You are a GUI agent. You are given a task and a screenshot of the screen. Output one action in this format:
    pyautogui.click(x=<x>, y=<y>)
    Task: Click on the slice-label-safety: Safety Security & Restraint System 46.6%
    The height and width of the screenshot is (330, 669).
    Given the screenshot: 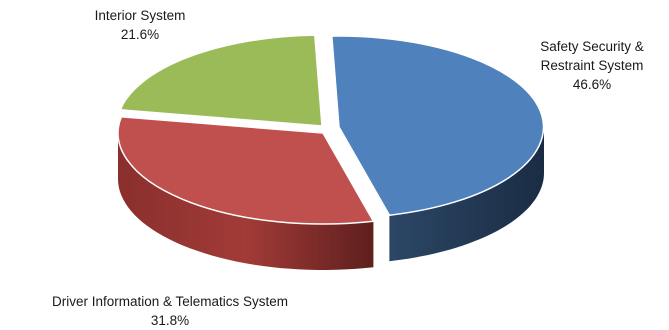 What is the action you would take?
    pyautogui.click(x=590, y=65)
    